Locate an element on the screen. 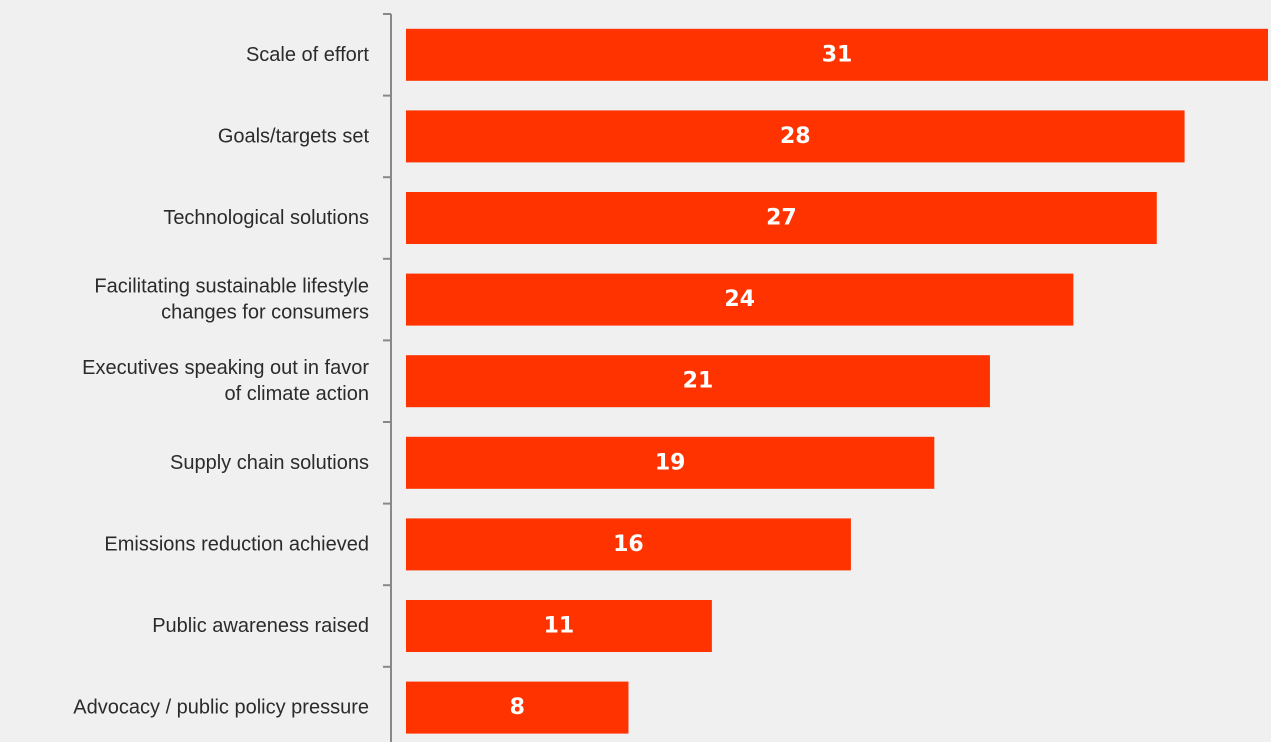  bar-value-label: 28 is located at coordinates (795, 136).